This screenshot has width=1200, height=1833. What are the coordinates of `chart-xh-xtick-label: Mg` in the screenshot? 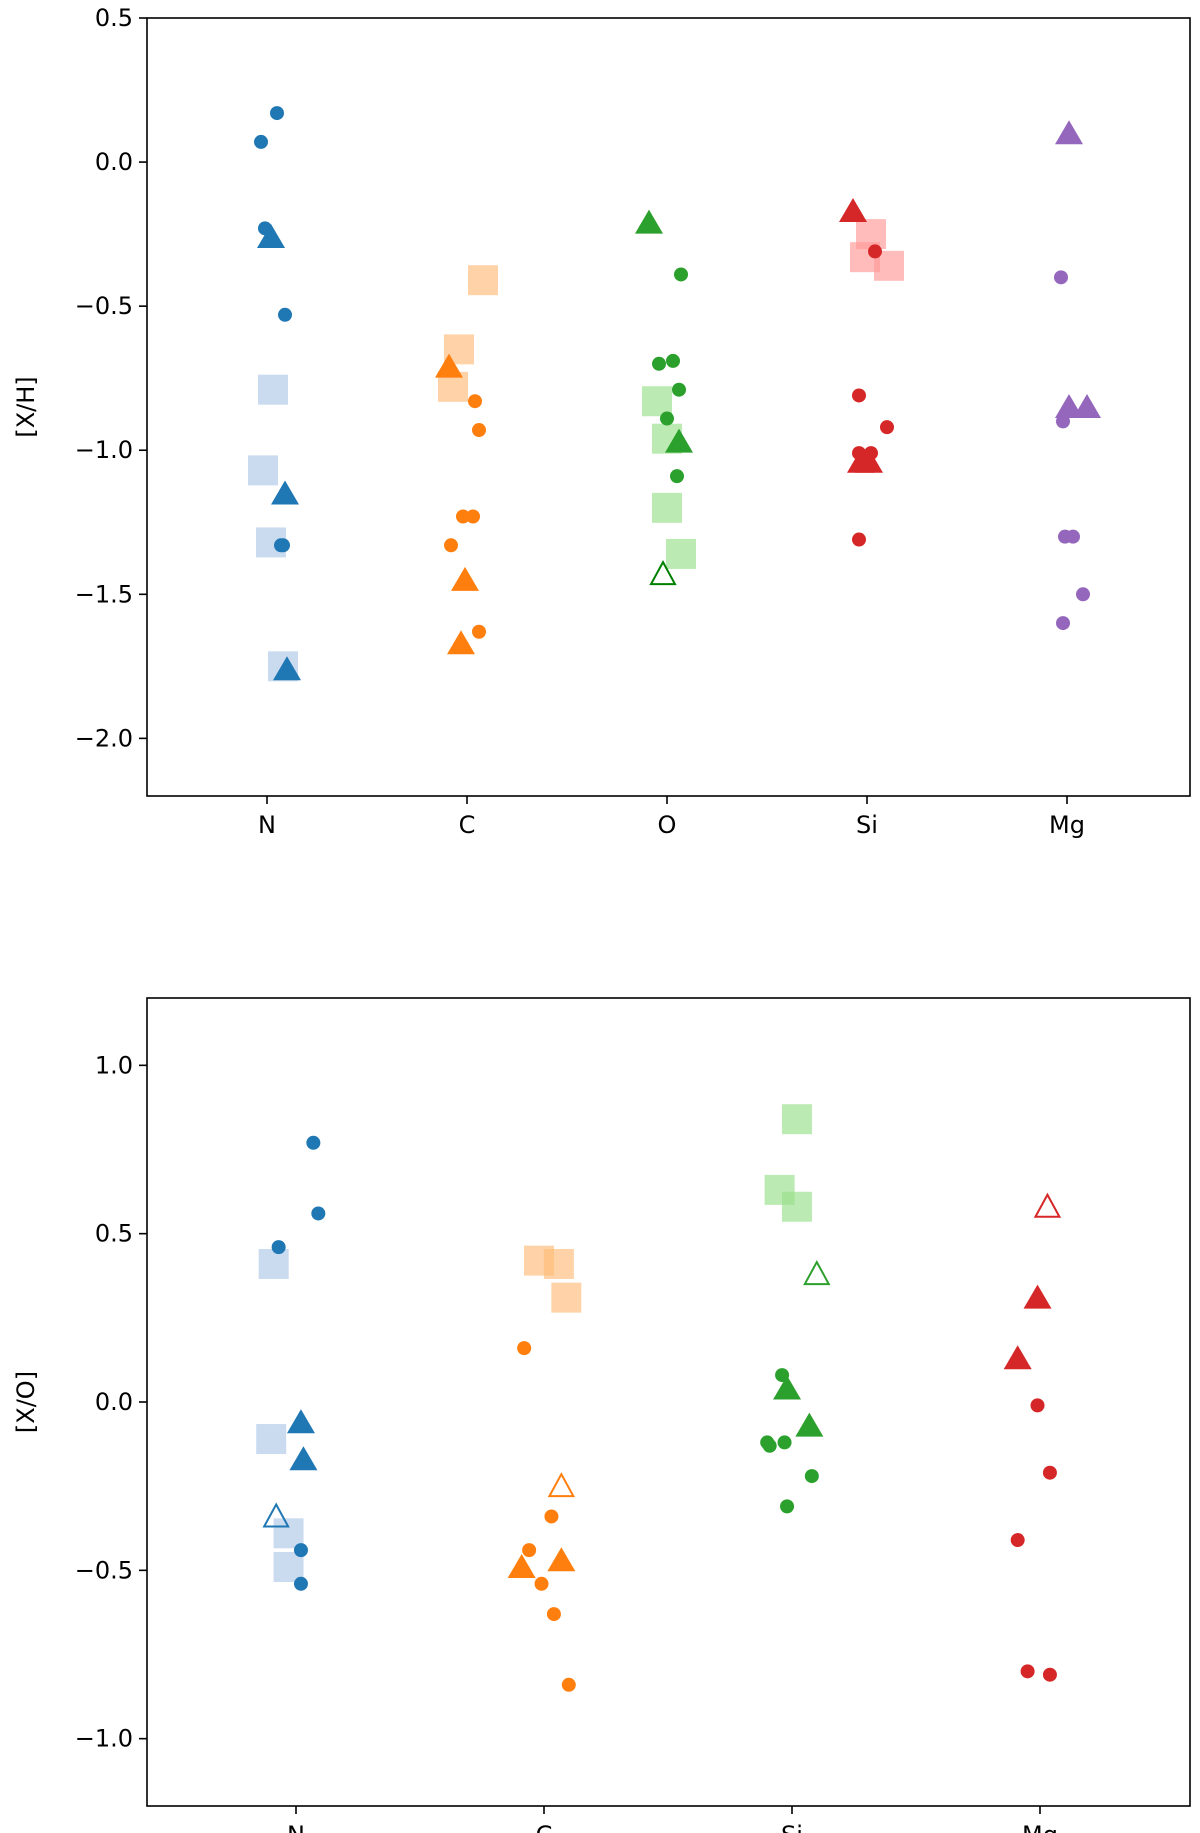 It's located at (1067, 825).